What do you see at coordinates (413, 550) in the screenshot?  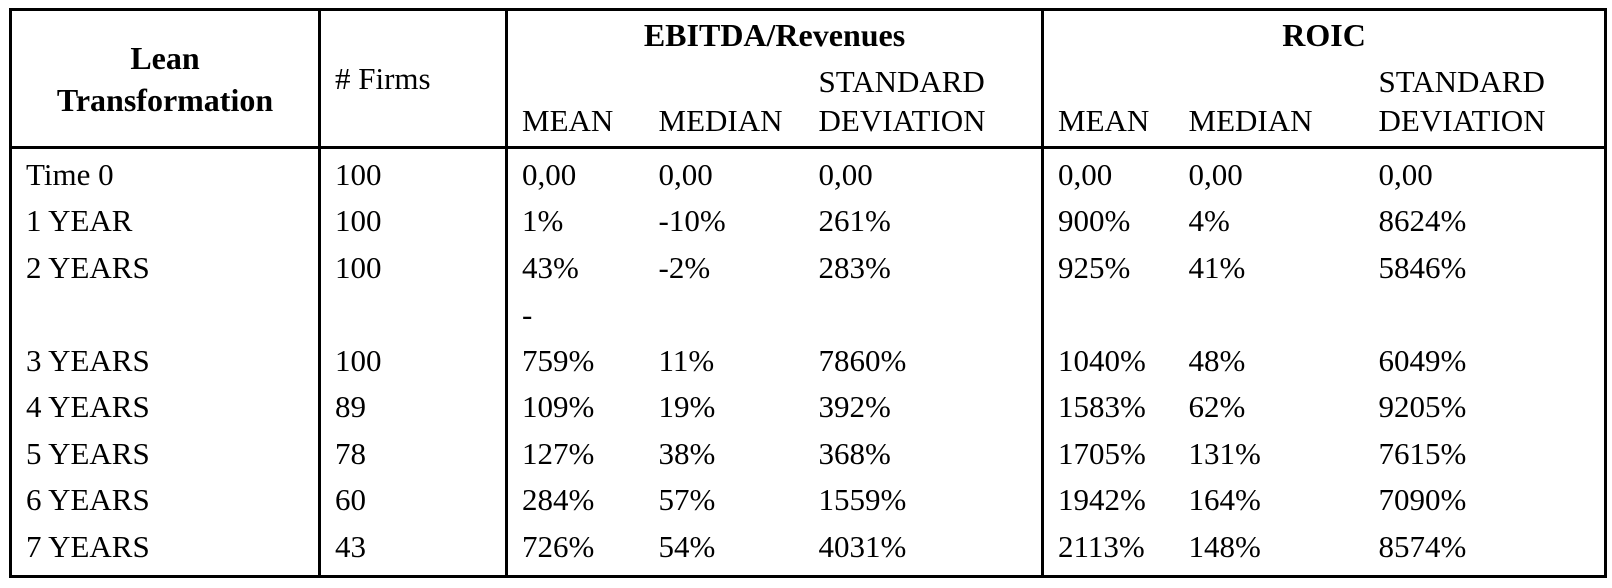 I see `cell-firms: 43` at bounding box center [413, 550].